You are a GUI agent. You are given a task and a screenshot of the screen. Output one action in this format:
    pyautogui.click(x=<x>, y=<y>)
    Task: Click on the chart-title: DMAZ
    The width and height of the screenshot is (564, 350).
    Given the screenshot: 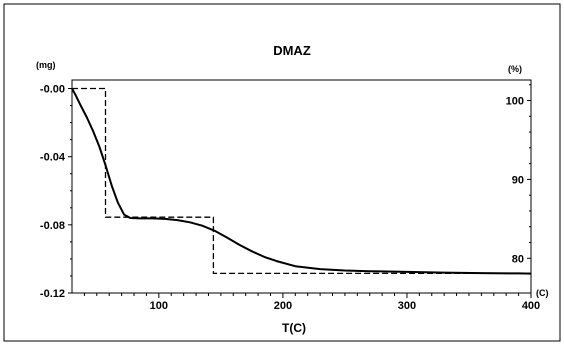 What is the action you would take?
    pyautogui.click(x=292, y=50)
    